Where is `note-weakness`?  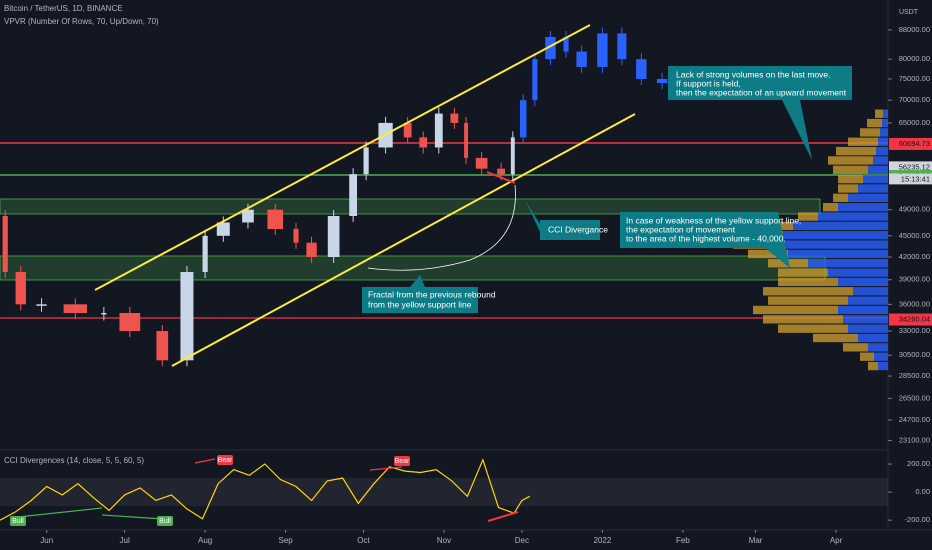
note-weakness is located at coordinates (705, 240).